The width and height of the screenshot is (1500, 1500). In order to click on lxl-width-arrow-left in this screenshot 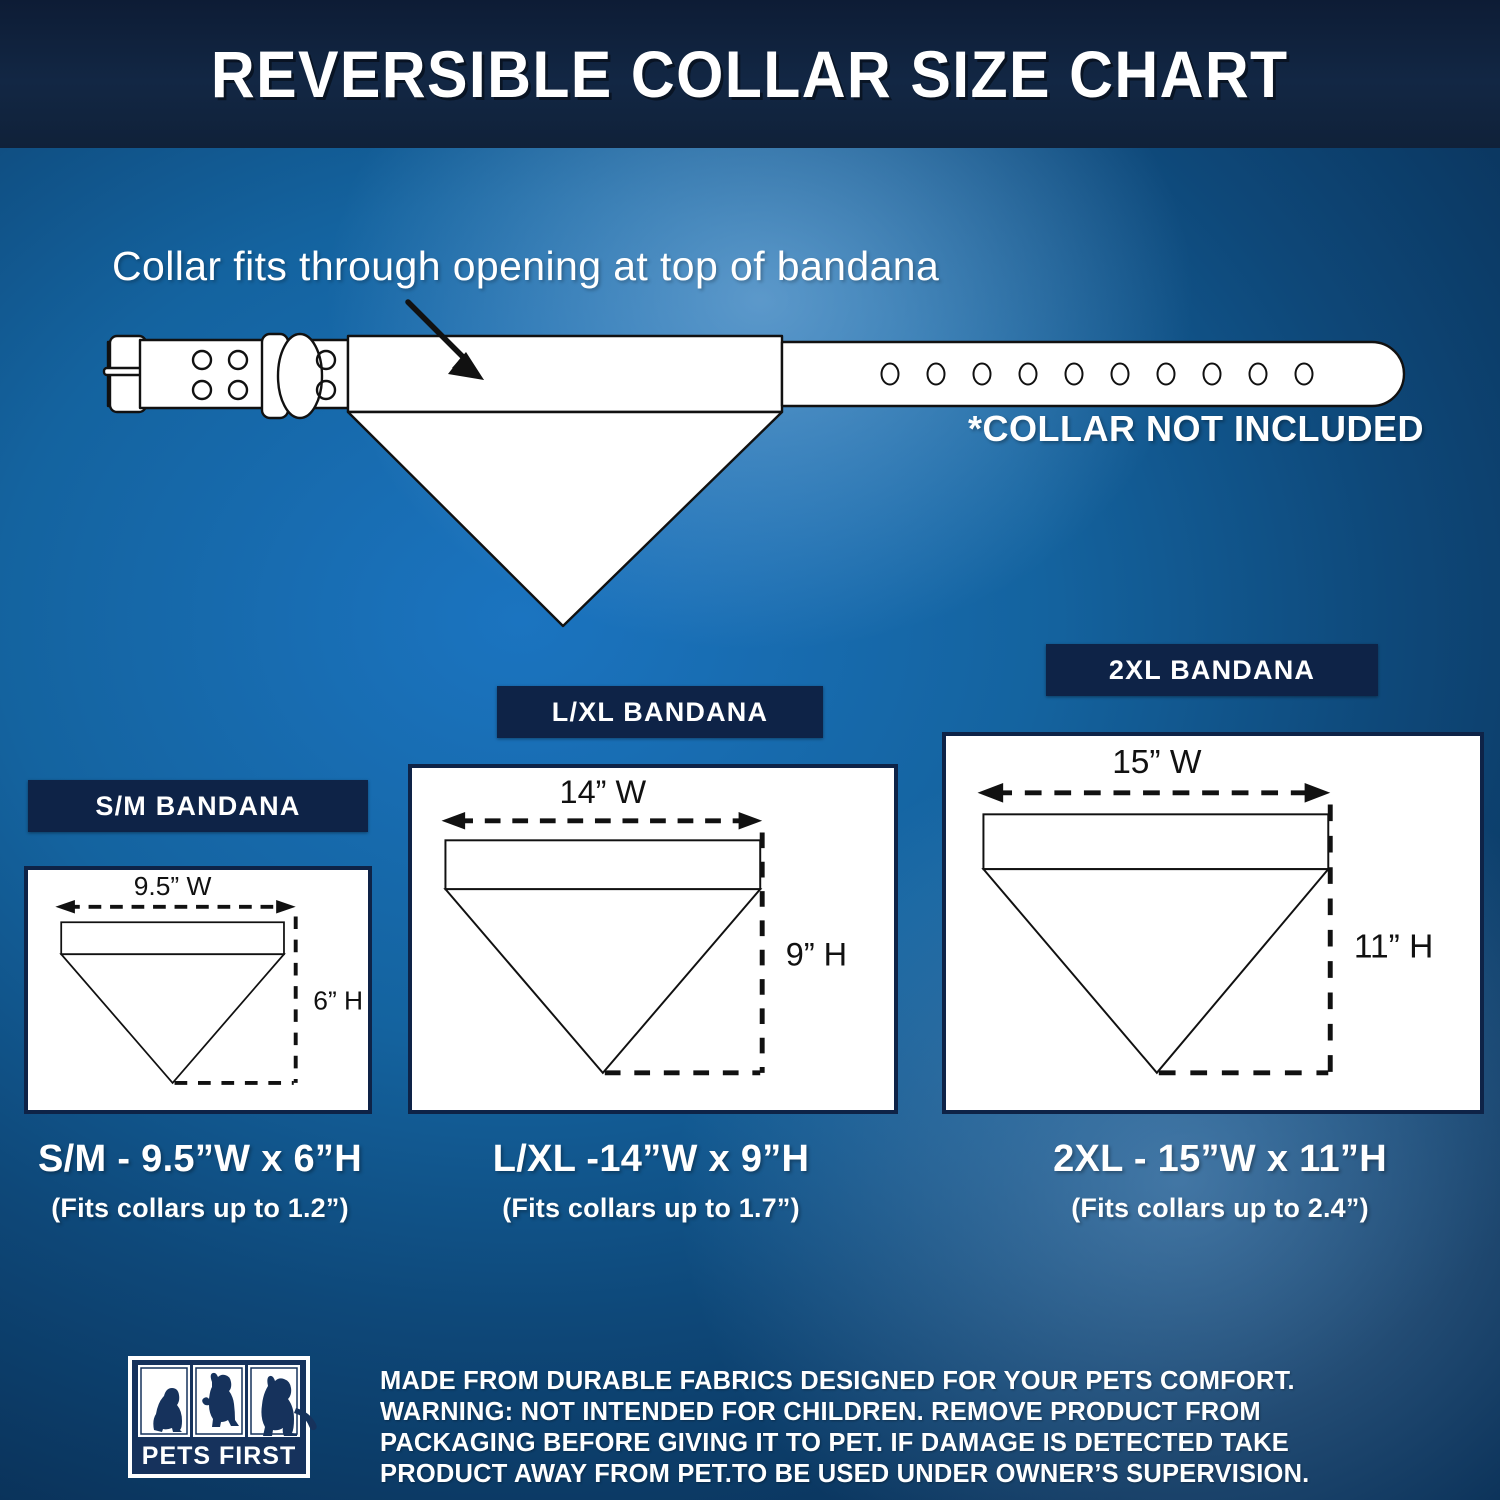, I will do `click(453, 820)`.